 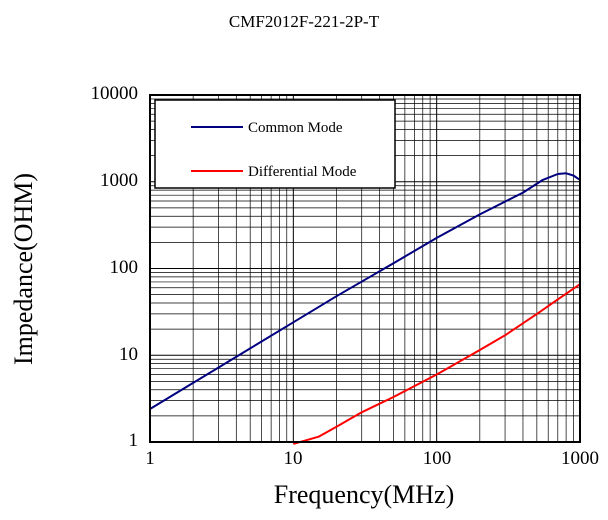 I want to click on x-tick-label: 100, so click(x=437, y=458).